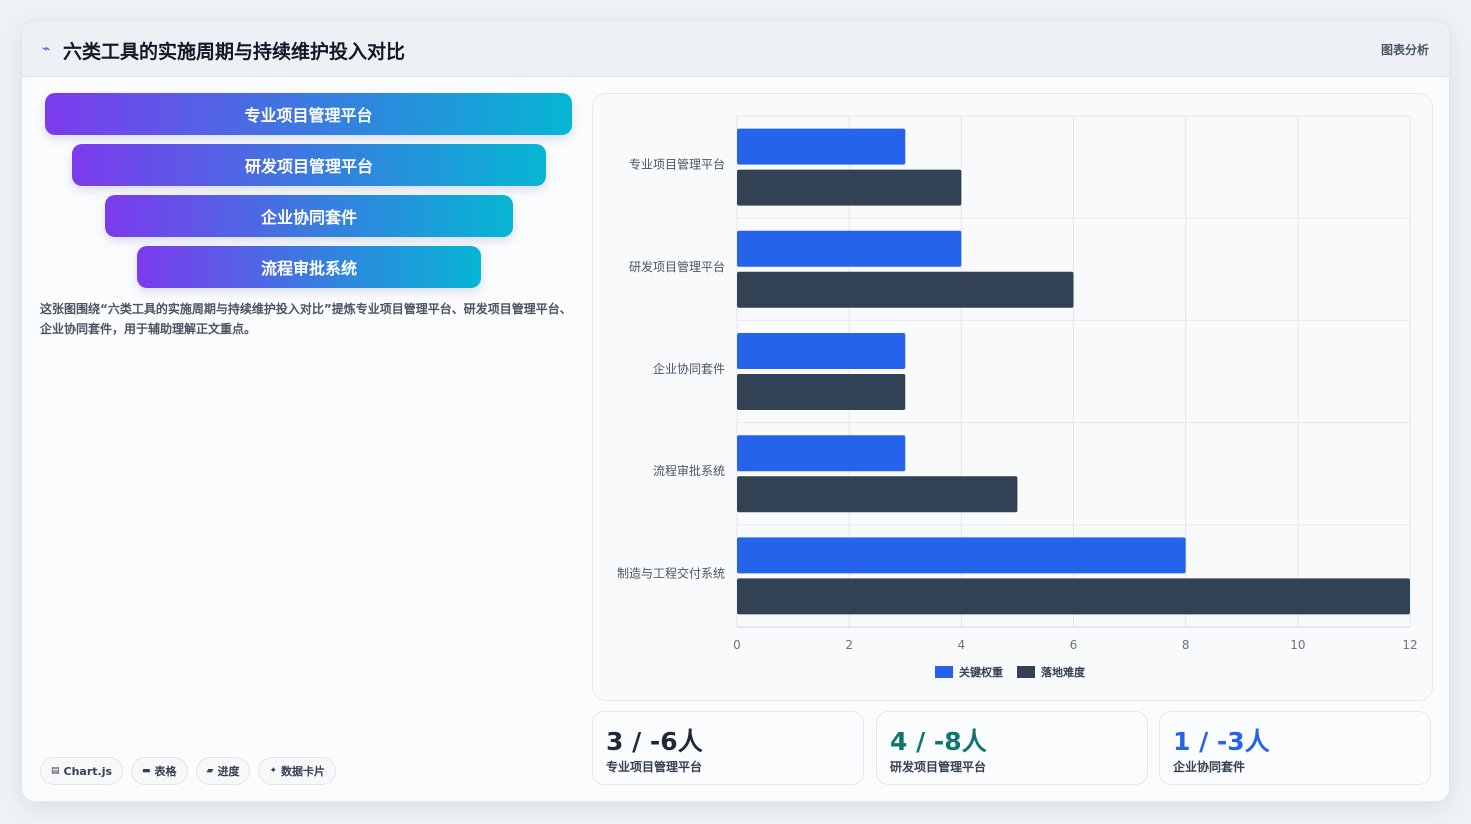  What do you see at coordinates (677, 164) in the screenshot?
I see `y-category-label: 专业项目管理平台` at bounding box center [677, 164].